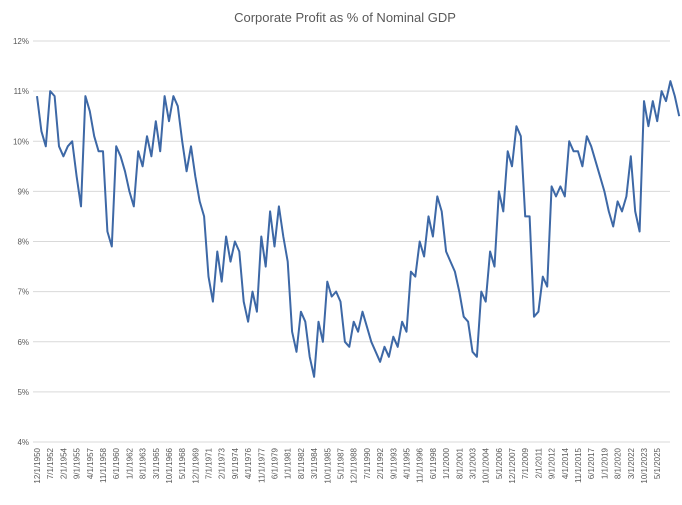  What do you see at coordinates (393, 463) in the screenshot?
I see `x-tick-label: 9/1/1993` at bounding box center [393, 463].